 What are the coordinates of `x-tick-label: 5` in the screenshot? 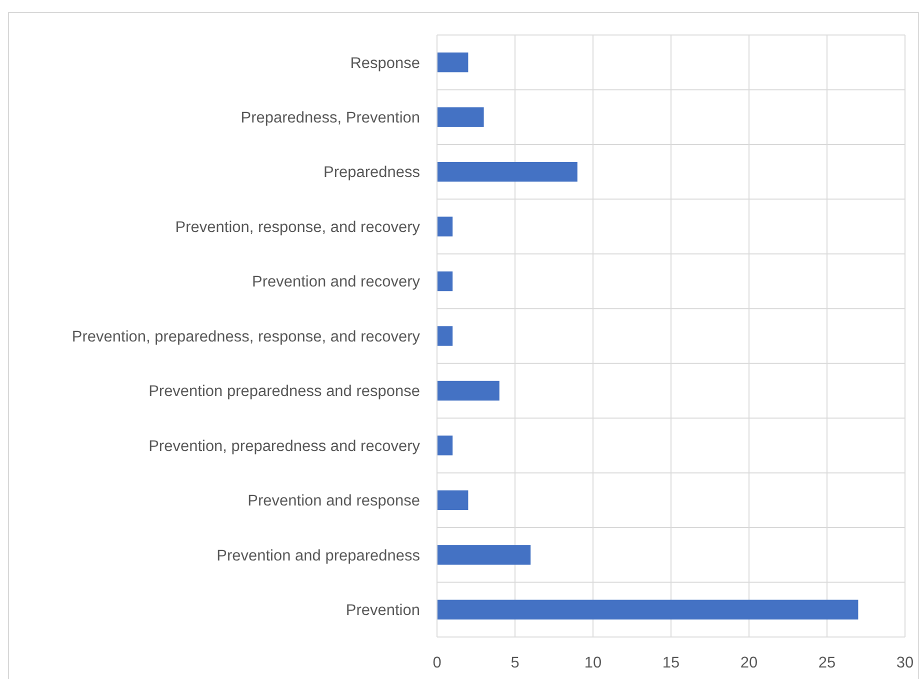 It's located at (515, 663).